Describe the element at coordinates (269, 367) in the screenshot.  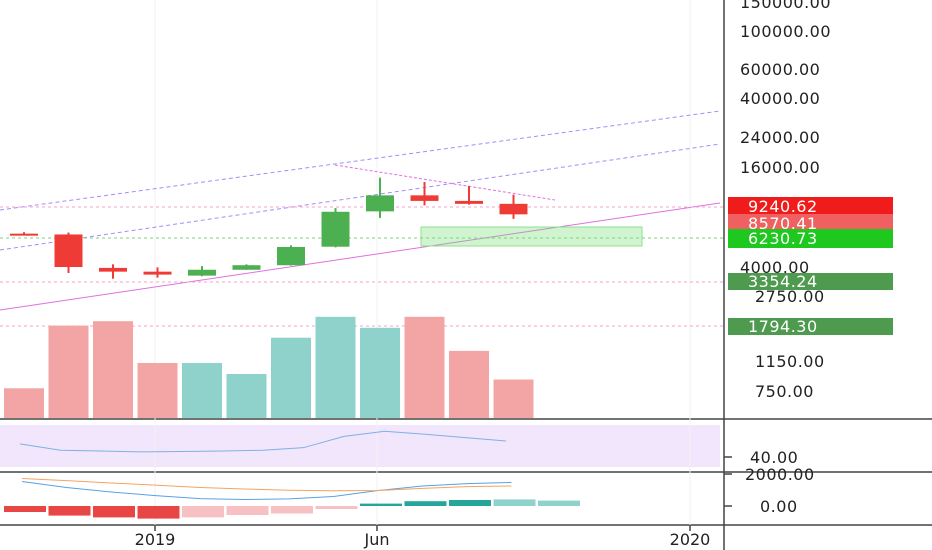
I see `volume-bars` at that location.